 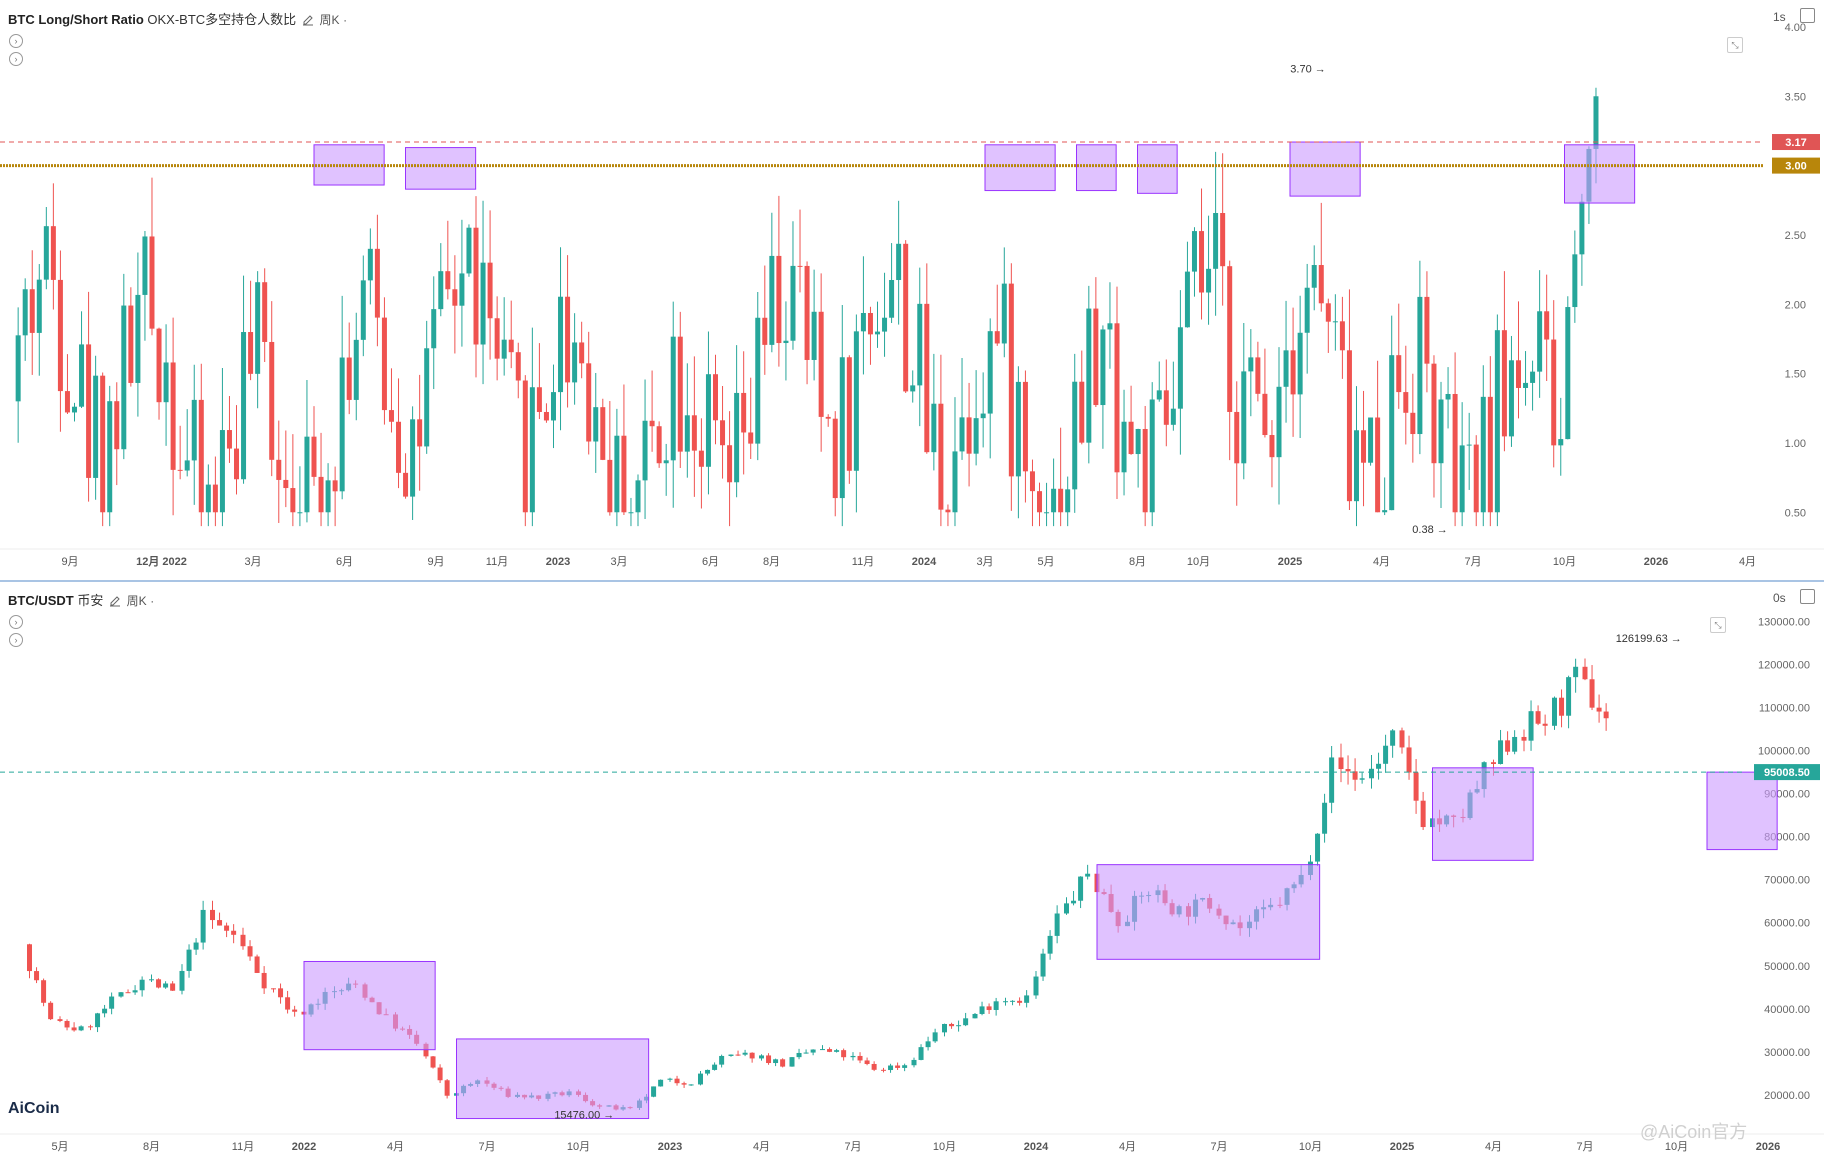 What do you see at coordinates (558, 562) in the screenshot?
I see `x-tick-label: 2023` at bounding box center [558, 562].